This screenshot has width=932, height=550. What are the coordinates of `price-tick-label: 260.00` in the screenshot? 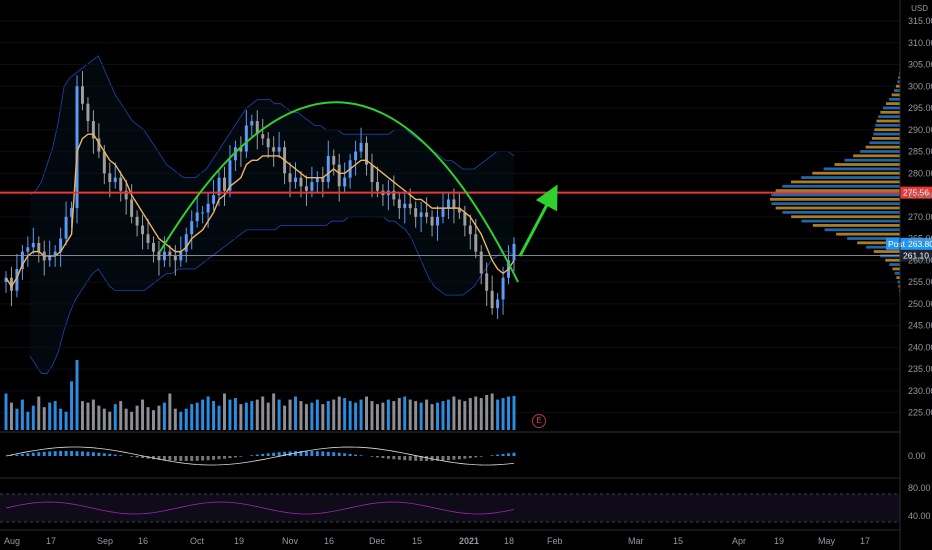 It's located at (920, 260).